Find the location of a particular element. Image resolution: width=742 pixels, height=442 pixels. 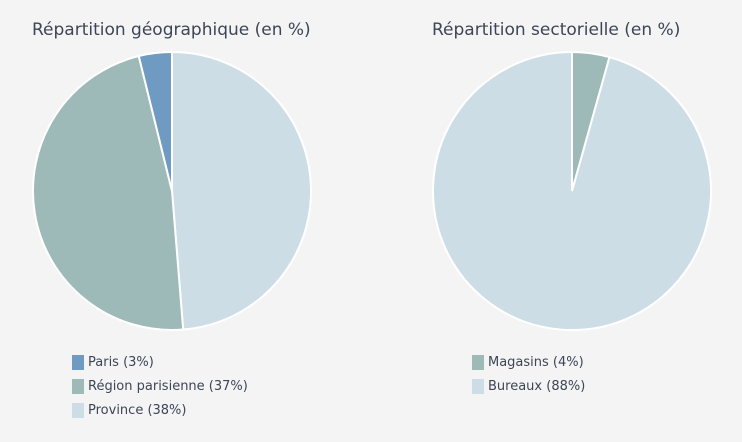

pie-slice-province is located at coordinates (241, 190).